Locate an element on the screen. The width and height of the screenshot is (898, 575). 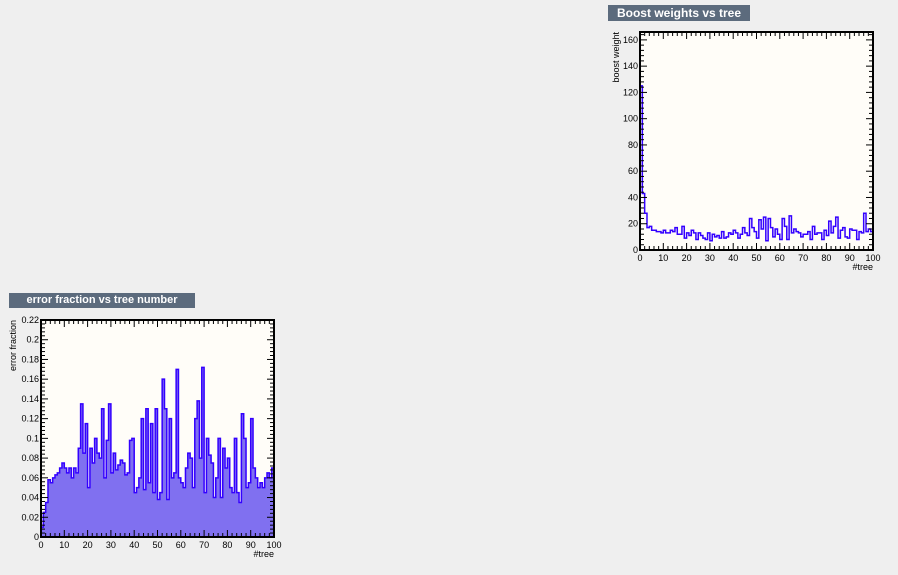
boost-x-tick-label: 70 is located at coordinates (803, 258).